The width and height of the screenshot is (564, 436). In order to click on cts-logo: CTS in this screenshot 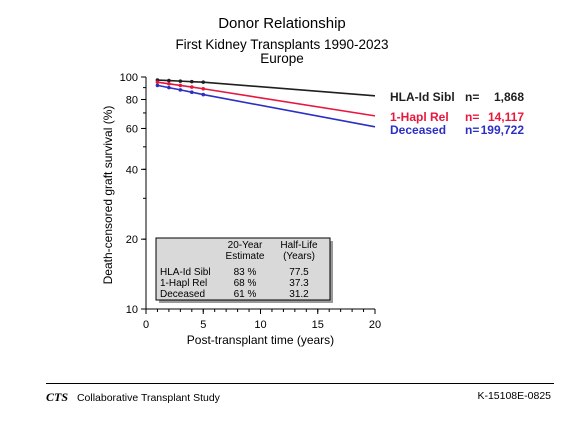, I will do `click(57, 397)`.